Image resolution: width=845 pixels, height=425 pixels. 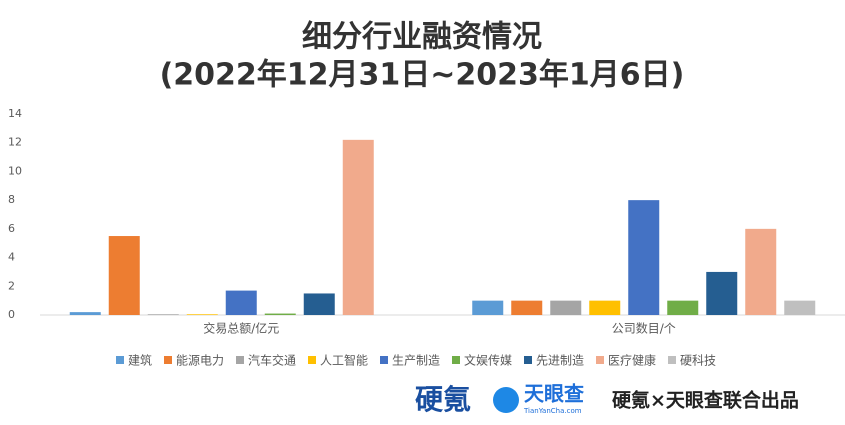 What do you see at coordinates (632, 360) in the screenshot?
I see `legend-label: 医疗健康` at bounding box center [632, 360].